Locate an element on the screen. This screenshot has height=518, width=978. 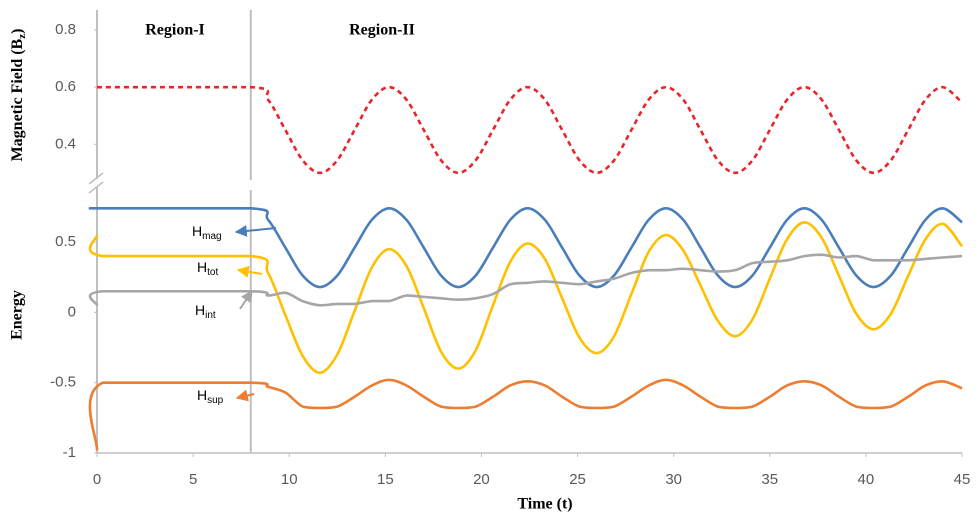
x-tick-label: 15 is located at coordinates (385, 479).